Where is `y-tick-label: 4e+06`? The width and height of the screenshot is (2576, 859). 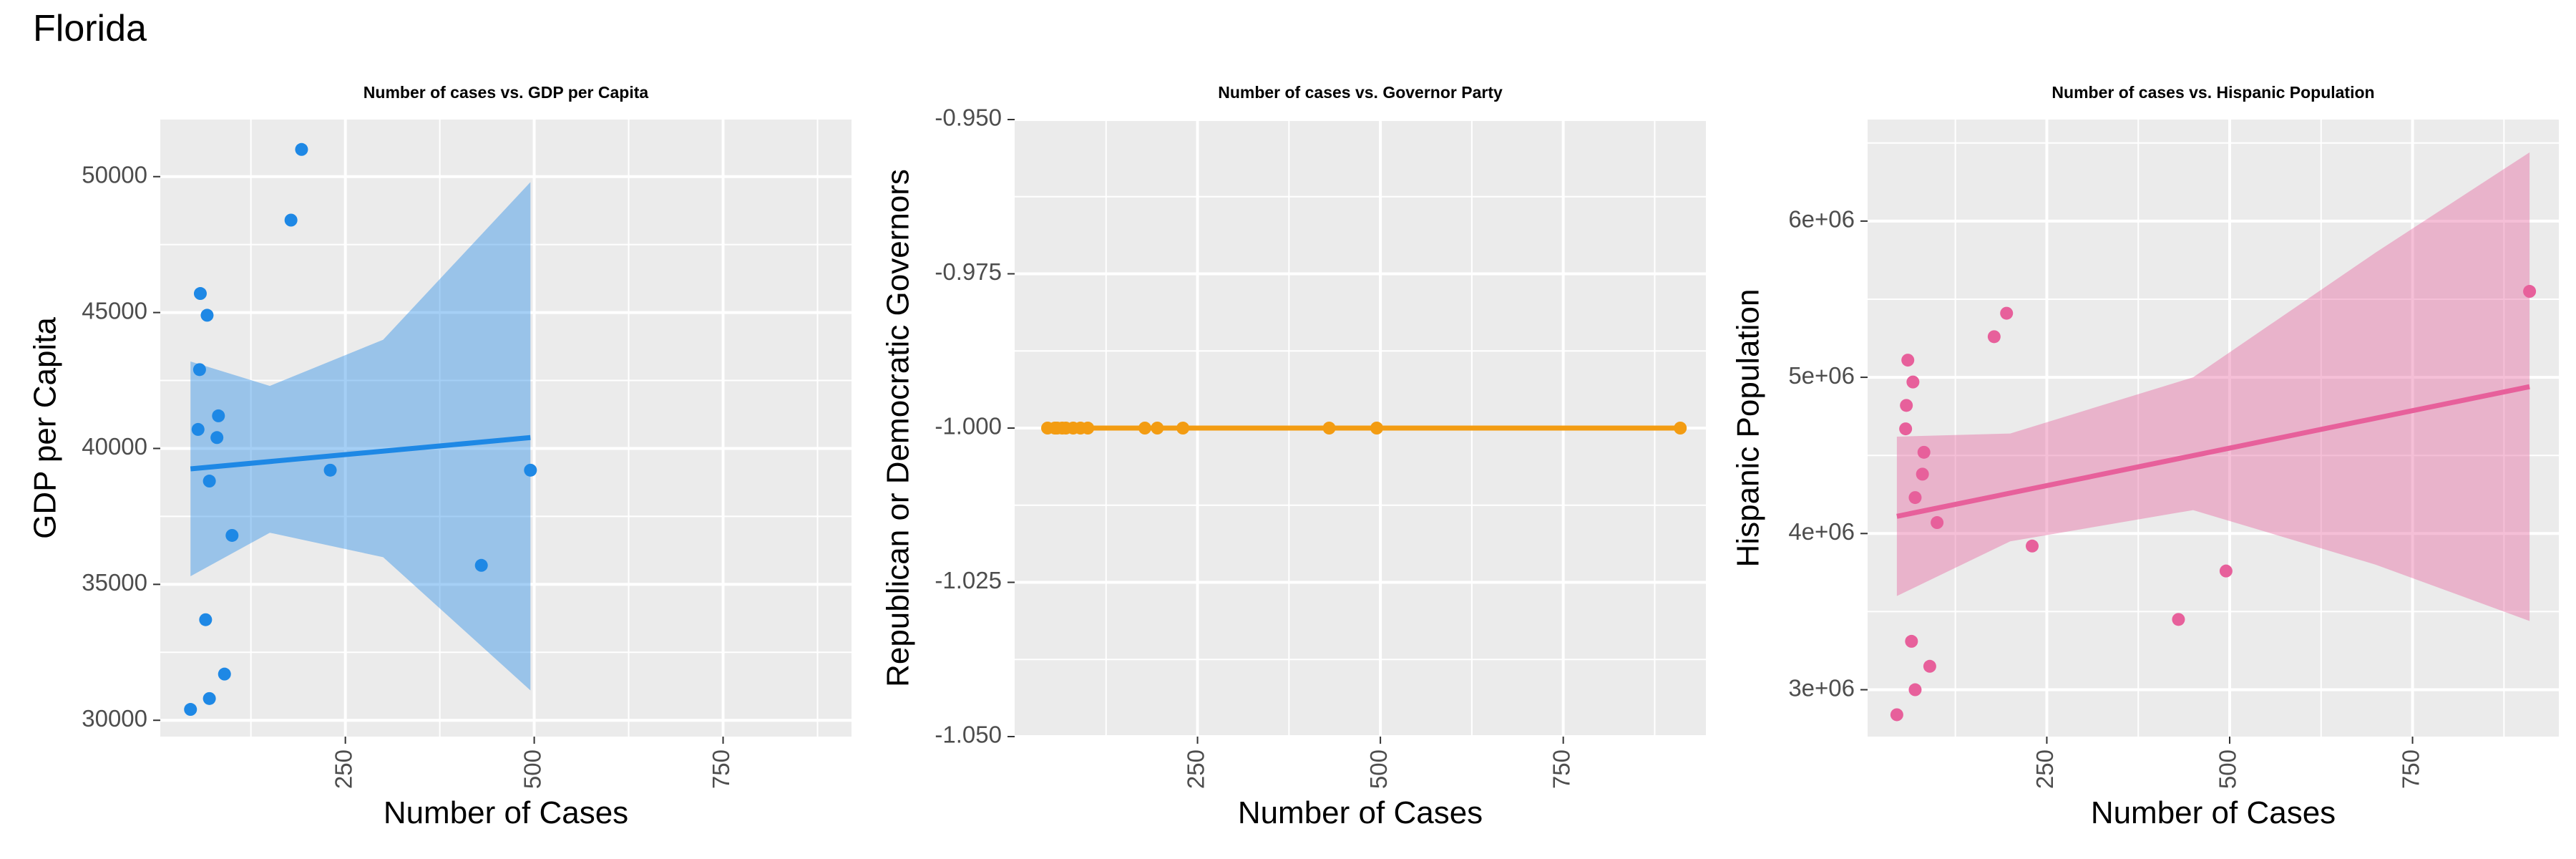 y-tick-label: 4e+06 is located at coordinates (1821, 531).